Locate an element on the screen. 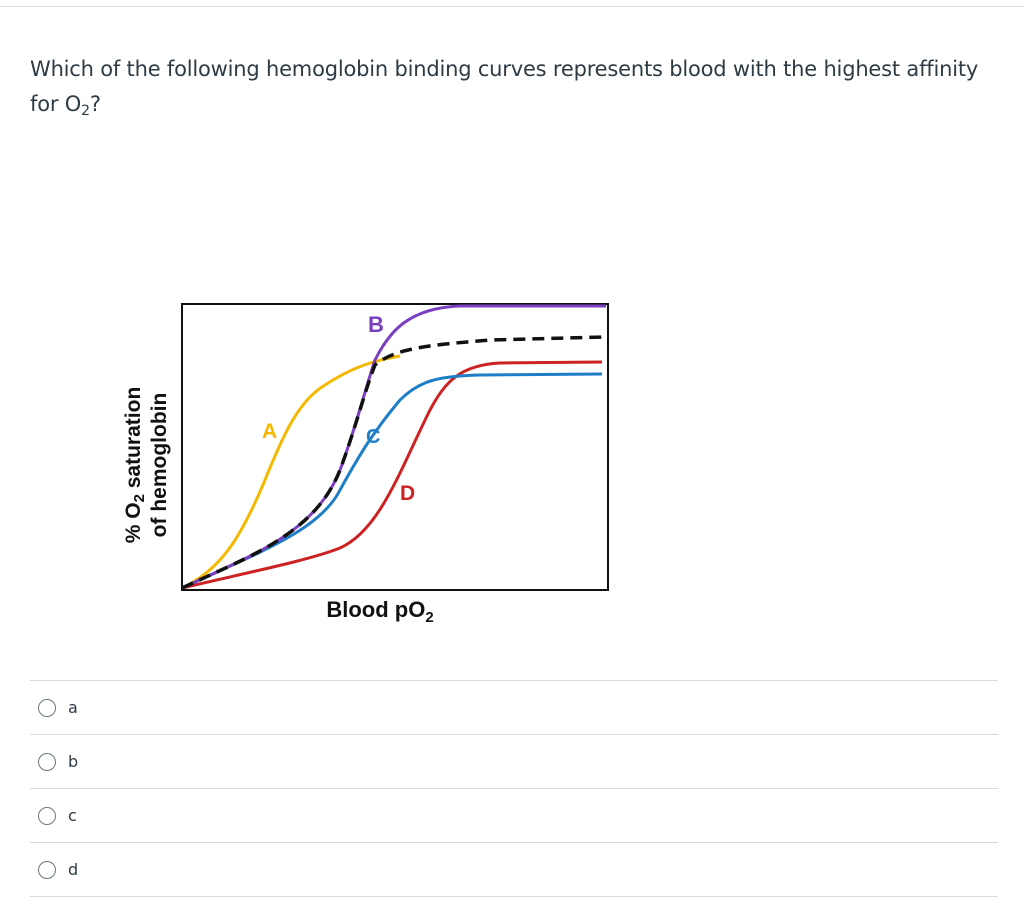  answer-label-d: d is located at coordinates (73, 869).